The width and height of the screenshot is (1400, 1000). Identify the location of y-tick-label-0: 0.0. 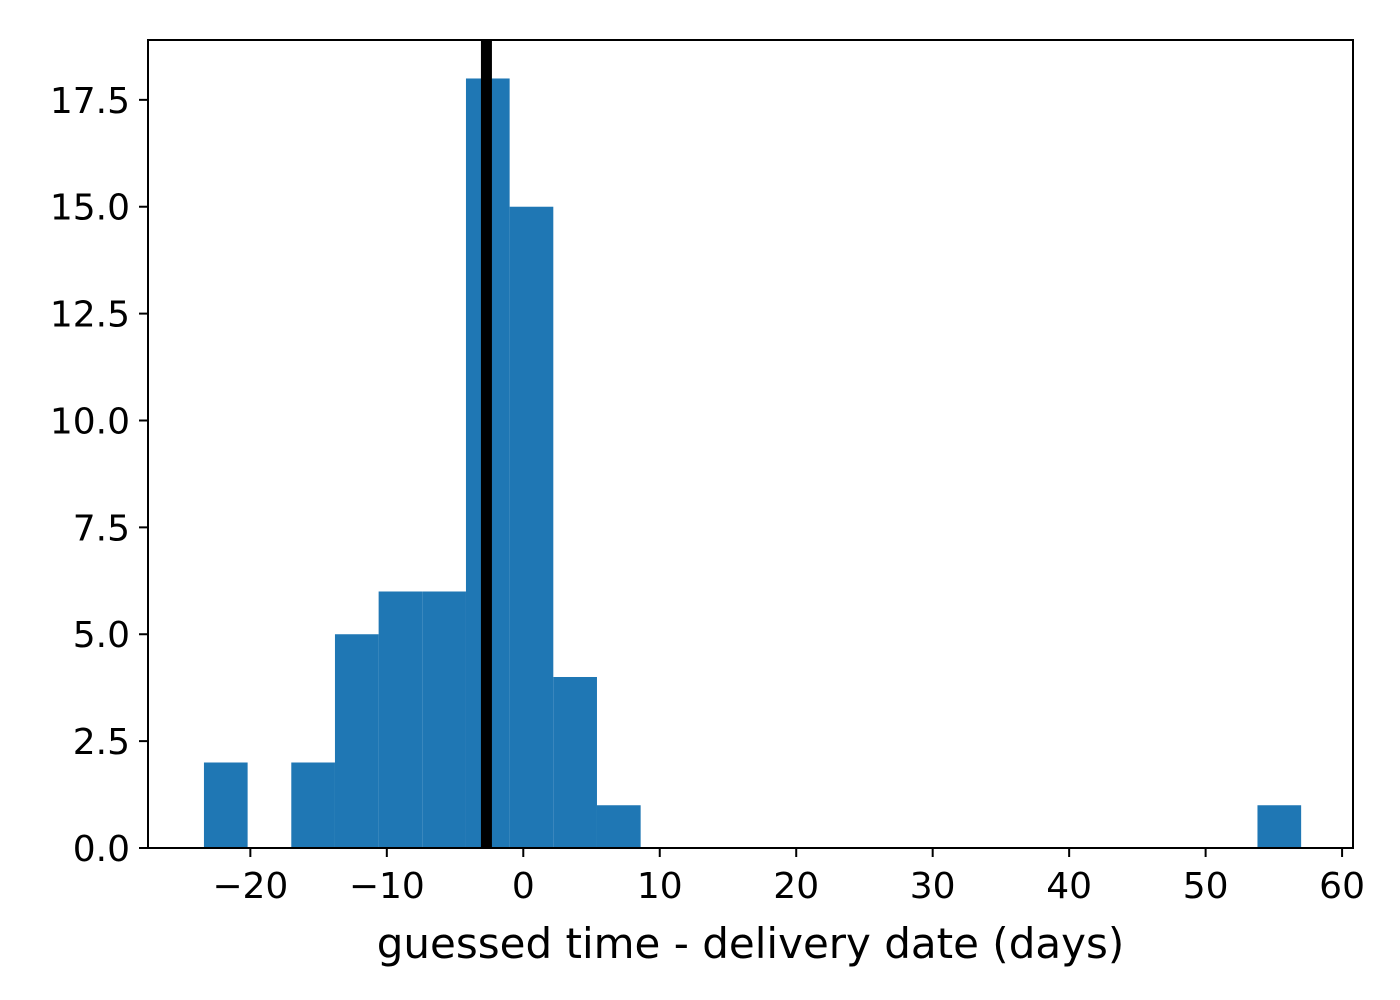
(101, 849).